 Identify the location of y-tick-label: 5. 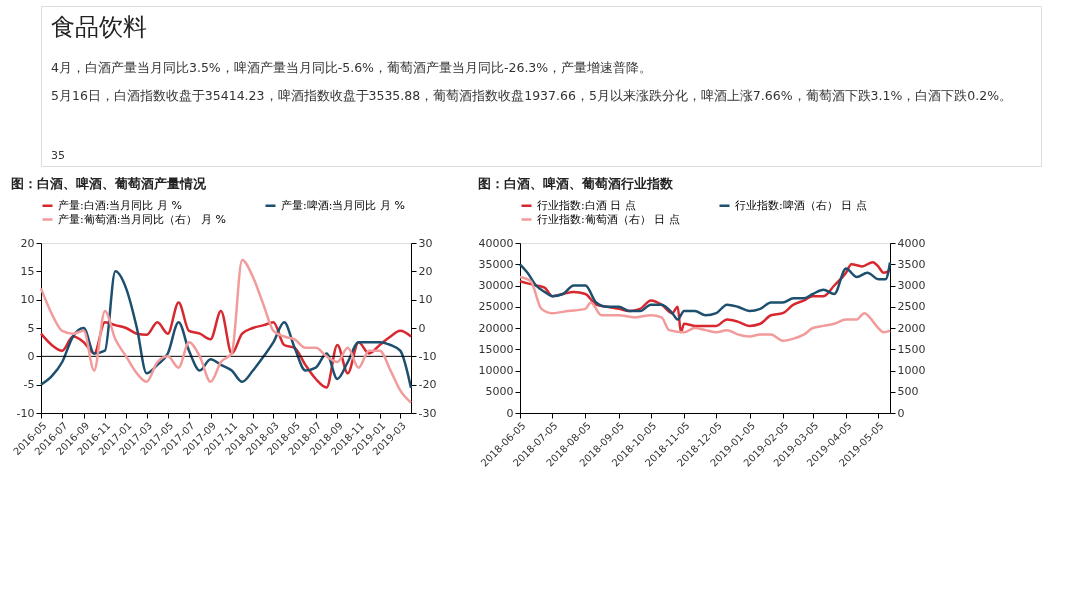
(31, 328).